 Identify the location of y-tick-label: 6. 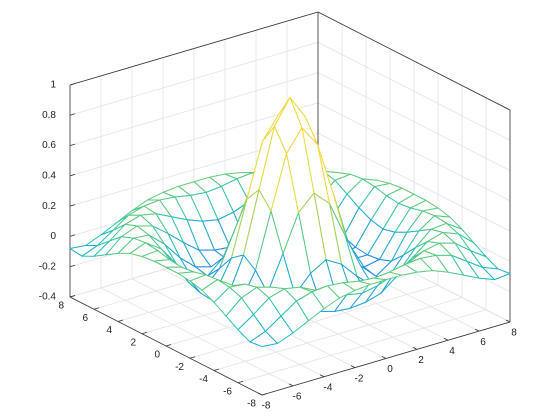
(85, 318).